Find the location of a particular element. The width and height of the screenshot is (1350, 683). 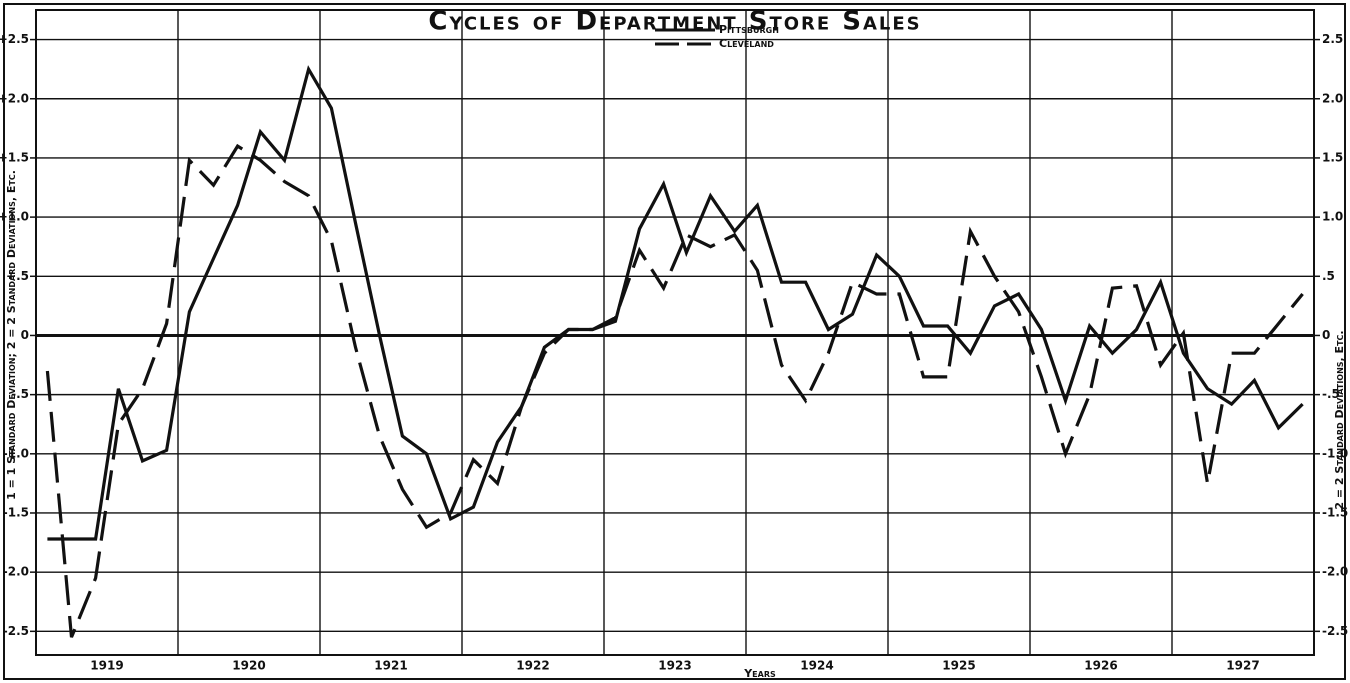

y-tick-label: +2.5 is located at coordinates (14, 39).